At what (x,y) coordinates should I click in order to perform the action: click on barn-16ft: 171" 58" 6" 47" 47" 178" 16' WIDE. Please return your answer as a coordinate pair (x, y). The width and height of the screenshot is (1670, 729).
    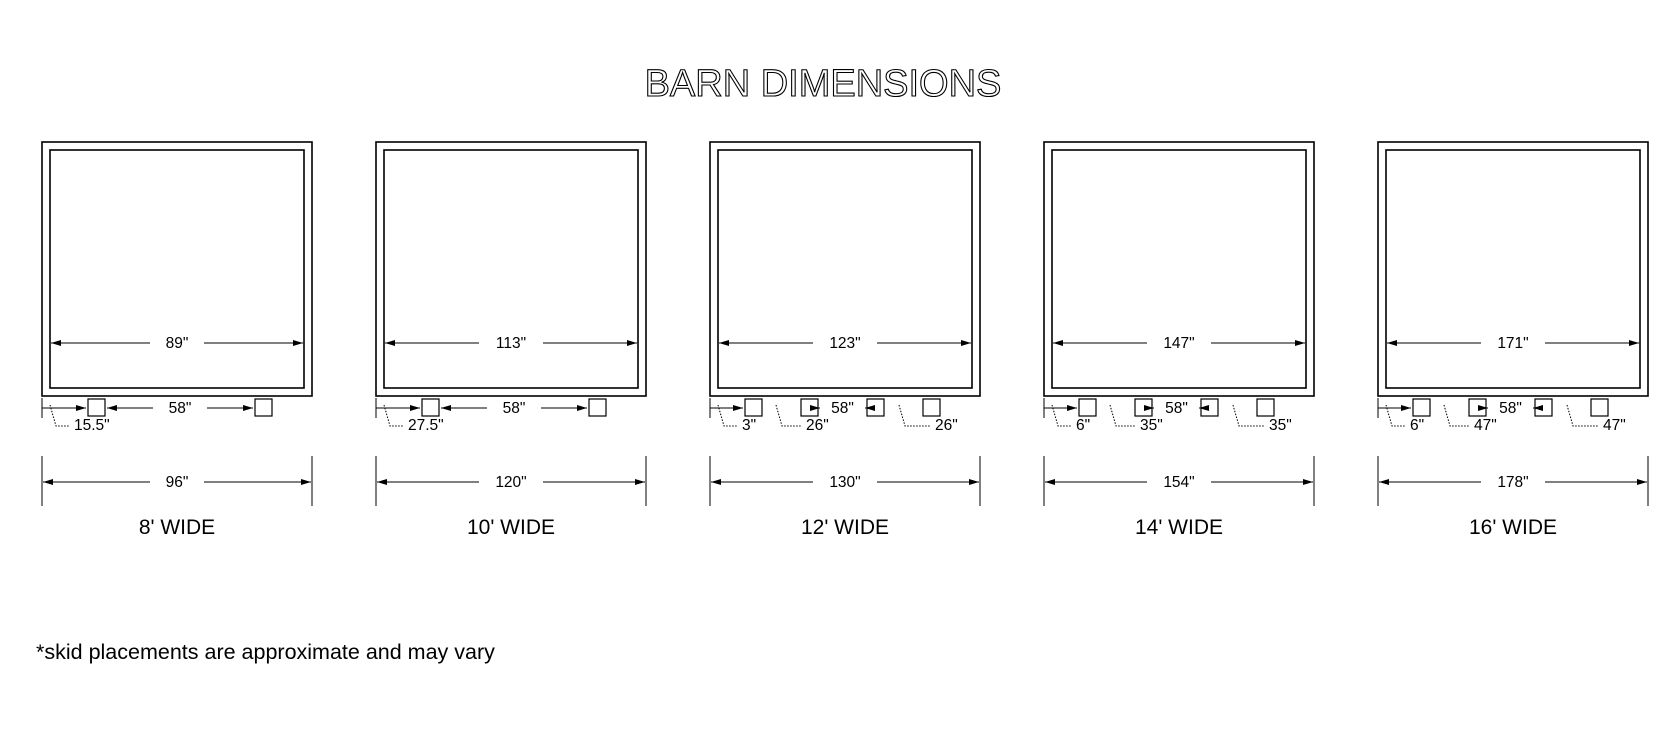
    Looking at the image, I should click on (1513, 340).